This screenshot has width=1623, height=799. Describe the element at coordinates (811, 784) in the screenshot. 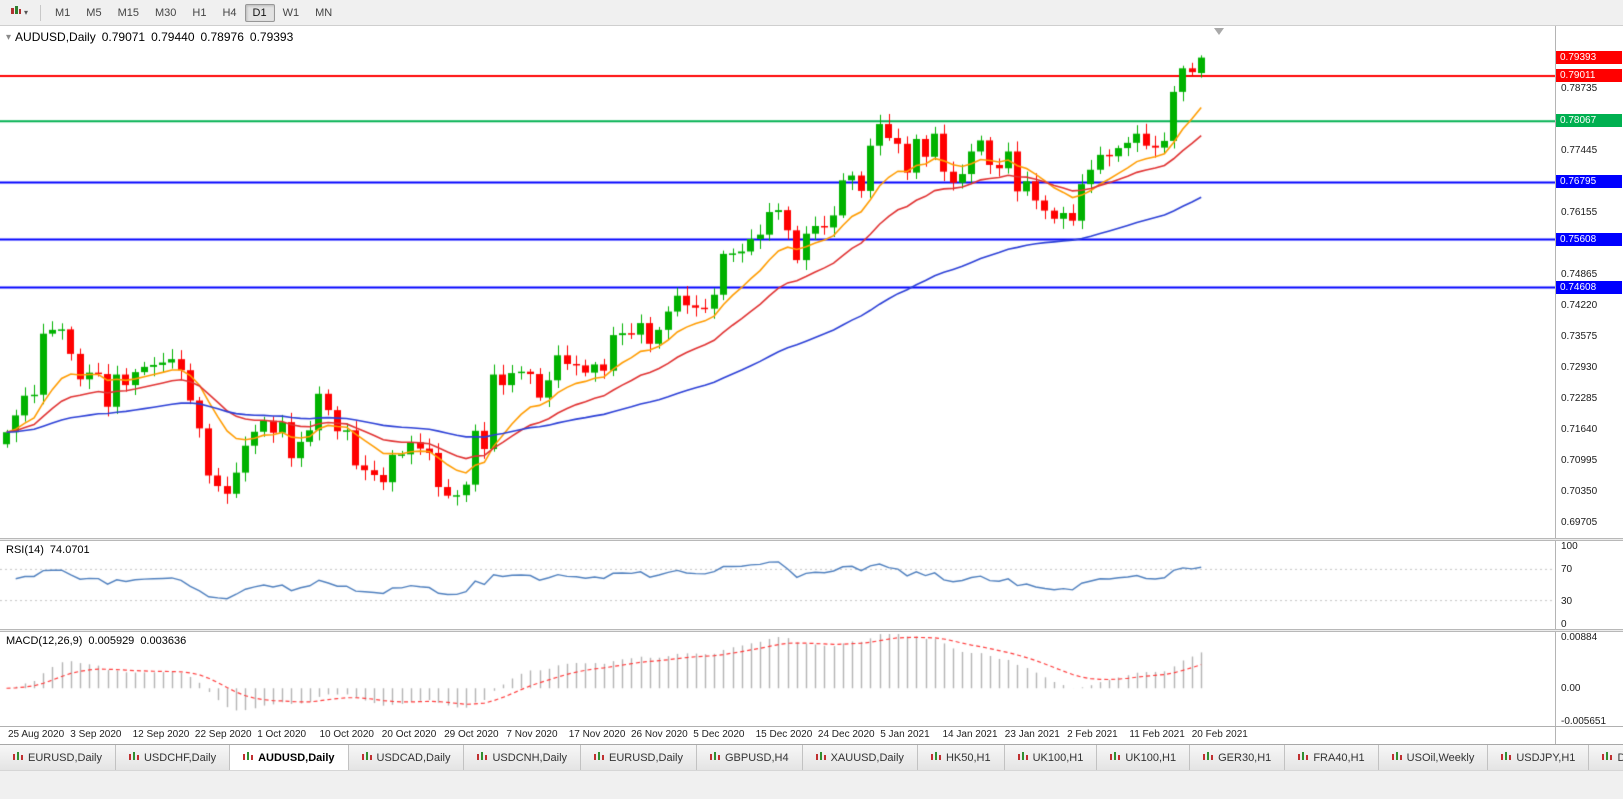

I see `status-strip` at that location.